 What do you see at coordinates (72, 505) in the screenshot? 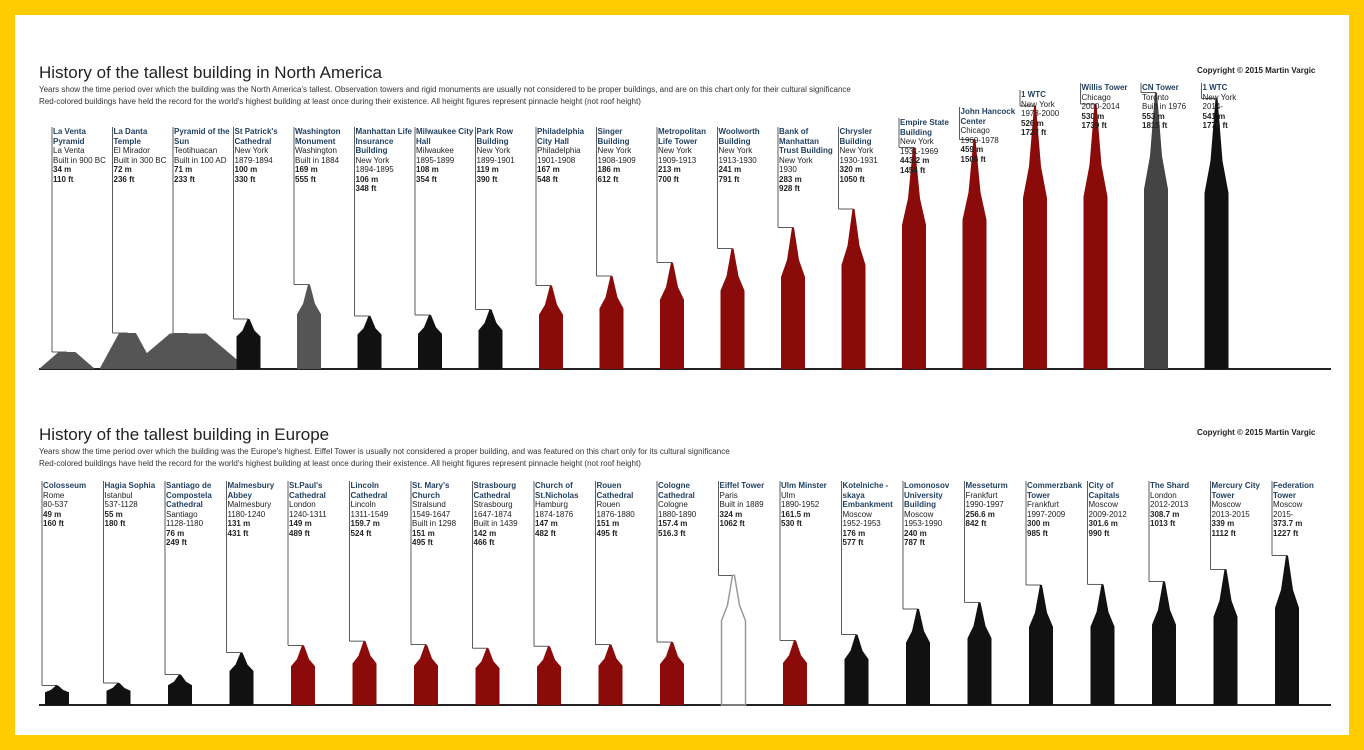
I see `building-label: Colosseum Rome 80-537 49 m 160 ft` at bounding box center [72, 505].